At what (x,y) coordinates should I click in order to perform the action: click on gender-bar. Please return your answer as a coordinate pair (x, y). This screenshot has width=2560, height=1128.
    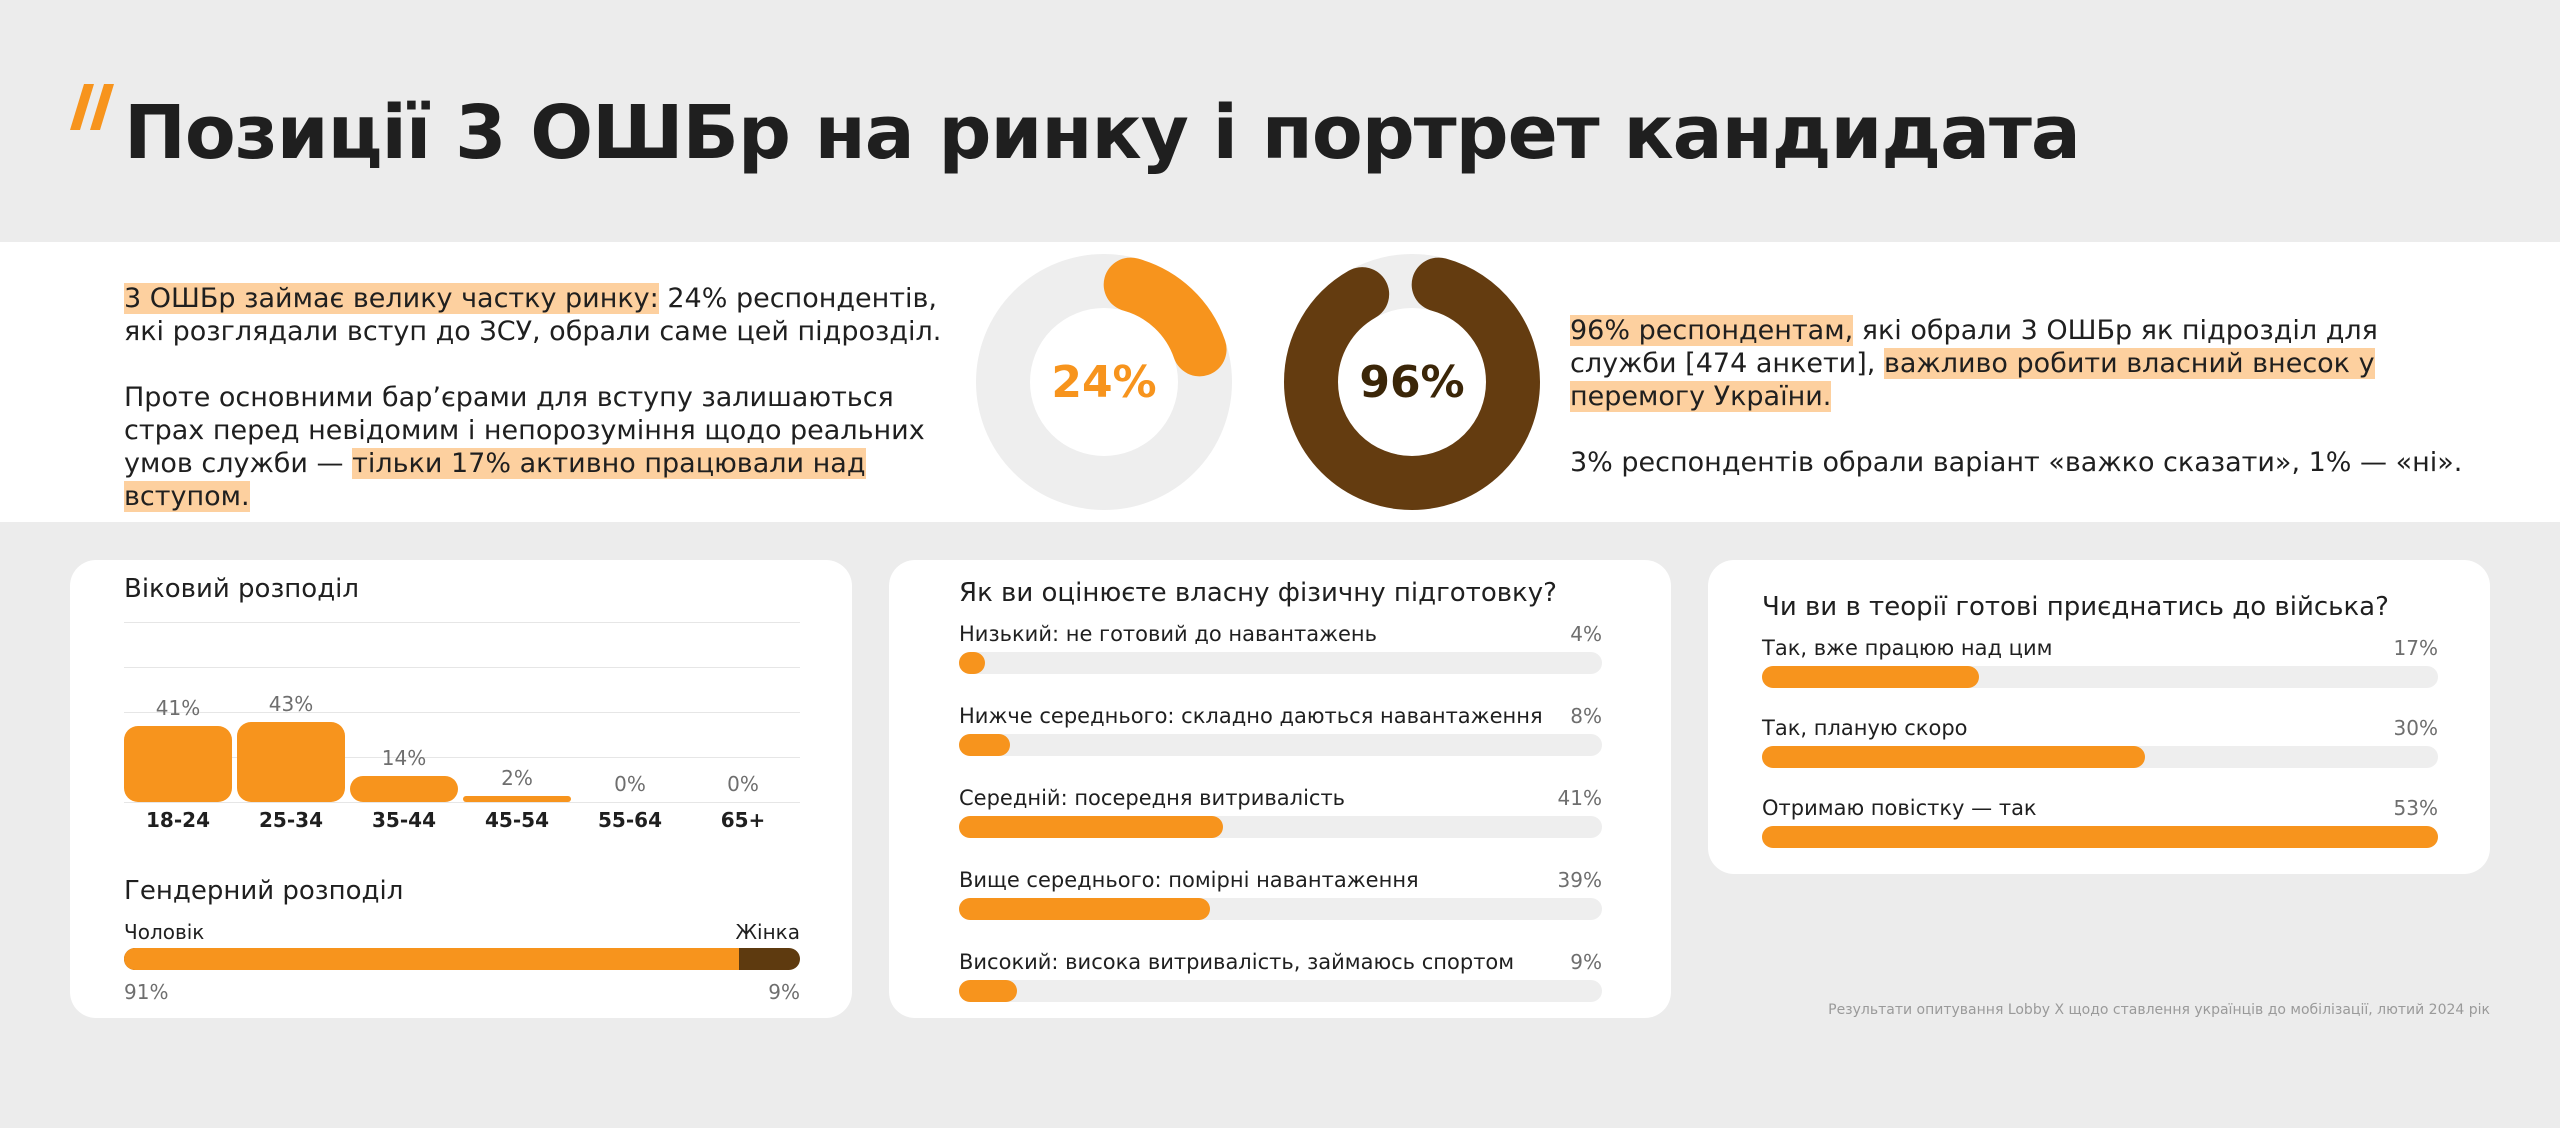
    Looking at the image, I should click on (462, 959).